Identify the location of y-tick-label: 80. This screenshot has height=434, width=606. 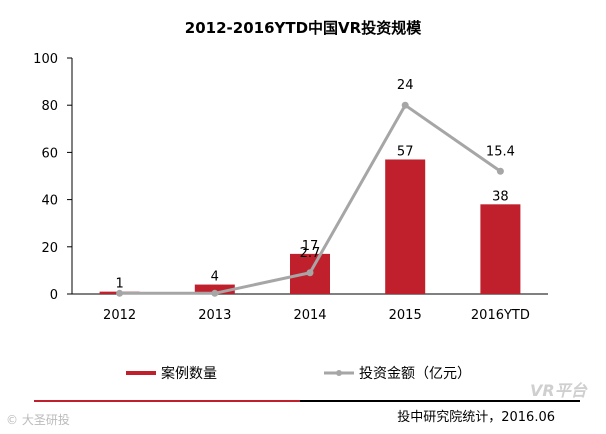
(49, 106).